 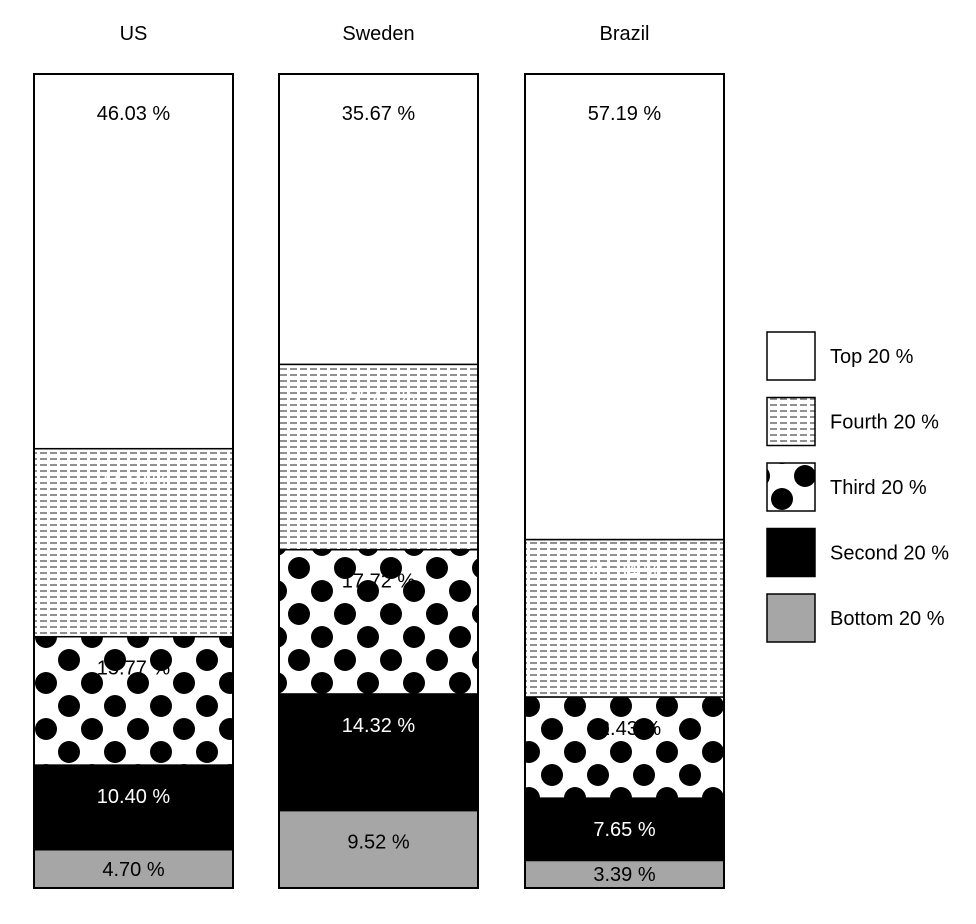 What do you see at coordinates (889, 554) in the screenshot?
I see `legend-label-second-20: Second 20 %` at bounding box center [889, 554].